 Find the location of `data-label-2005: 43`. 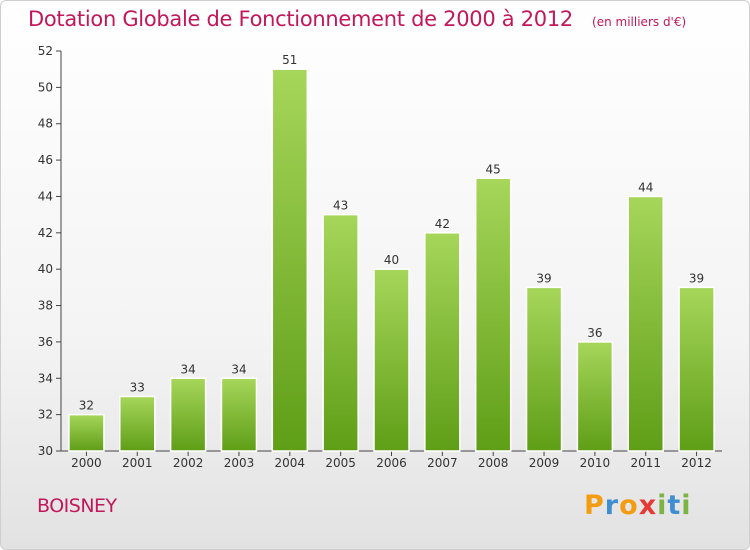

data-label-2005: 43 is located at coordinates (340, 206).